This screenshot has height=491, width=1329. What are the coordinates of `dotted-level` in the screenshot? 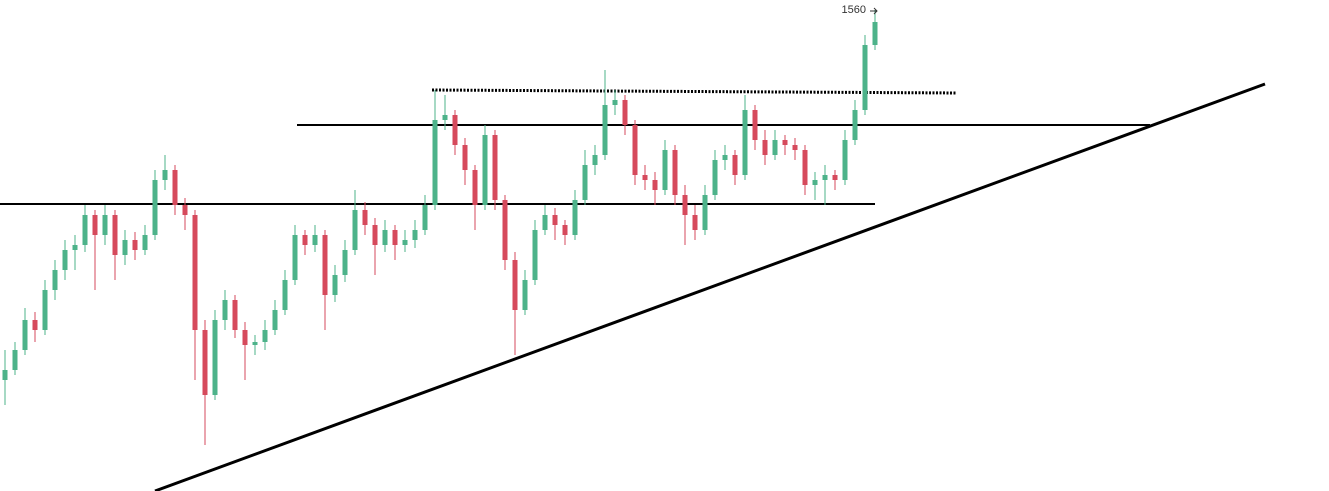 It's located at (694, 91).